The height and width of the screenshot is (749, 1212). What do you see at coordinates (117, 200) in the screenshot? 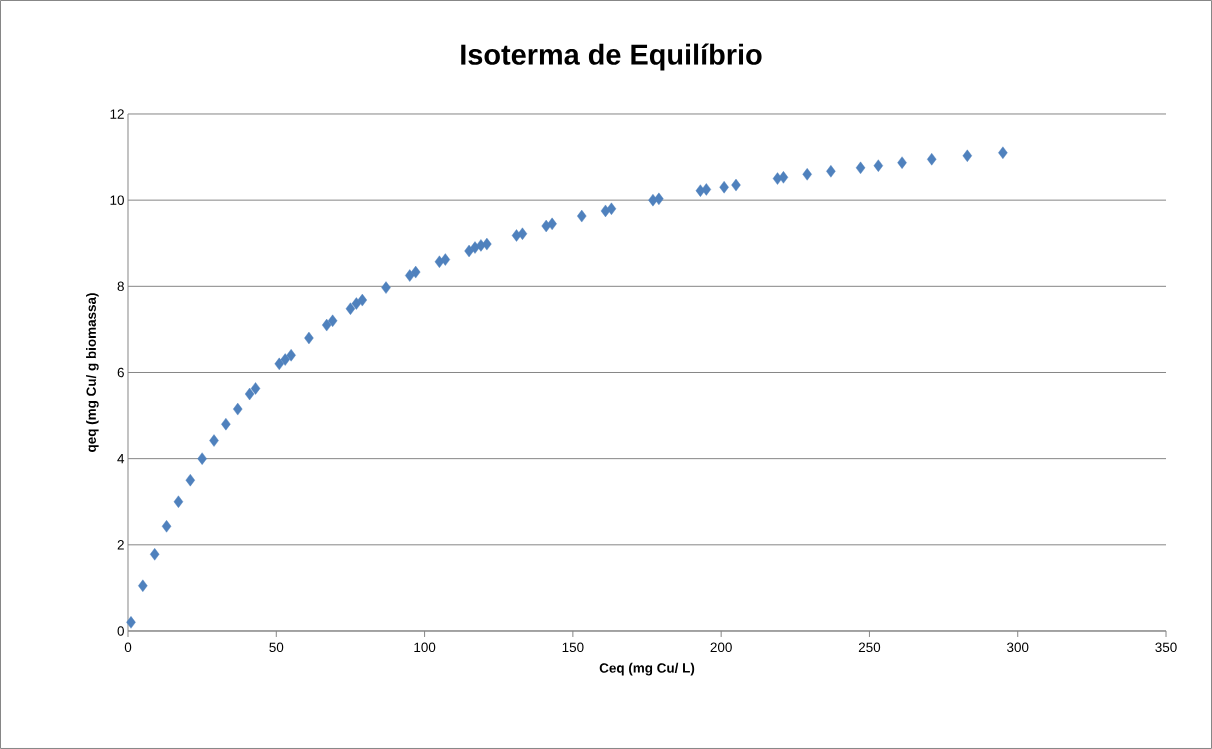
I see `y-tick-label: 10` at bounding box center [117, 200].